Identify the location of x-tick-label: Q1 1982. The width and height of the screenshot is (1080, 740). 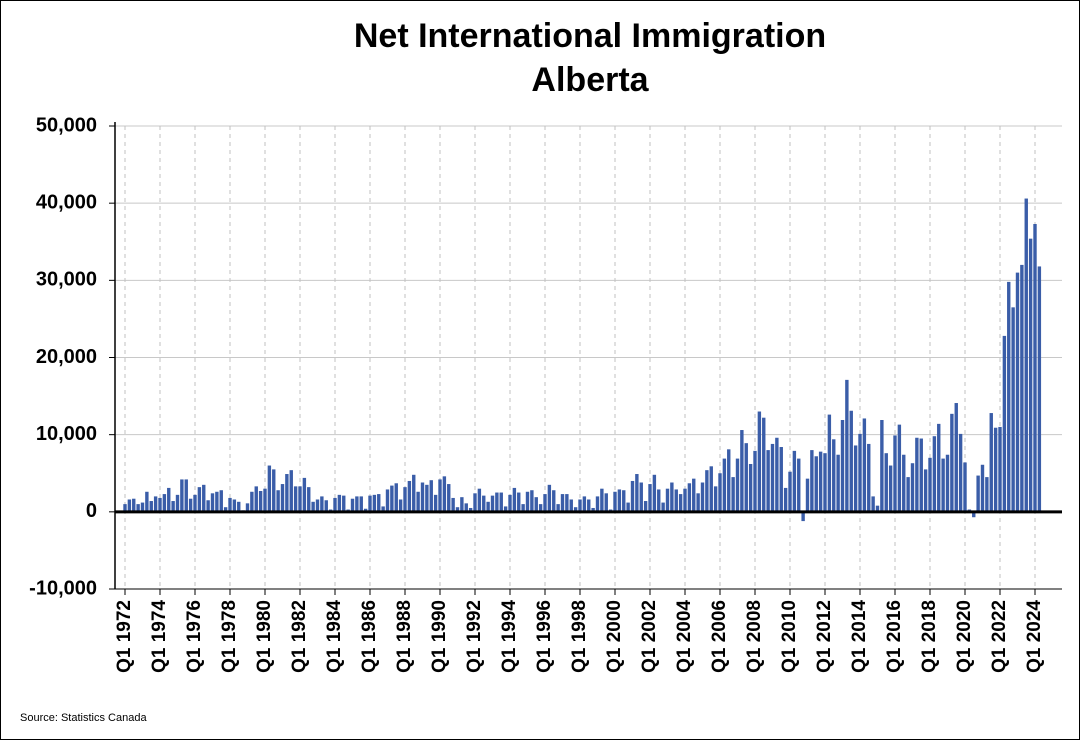
(299, 636).